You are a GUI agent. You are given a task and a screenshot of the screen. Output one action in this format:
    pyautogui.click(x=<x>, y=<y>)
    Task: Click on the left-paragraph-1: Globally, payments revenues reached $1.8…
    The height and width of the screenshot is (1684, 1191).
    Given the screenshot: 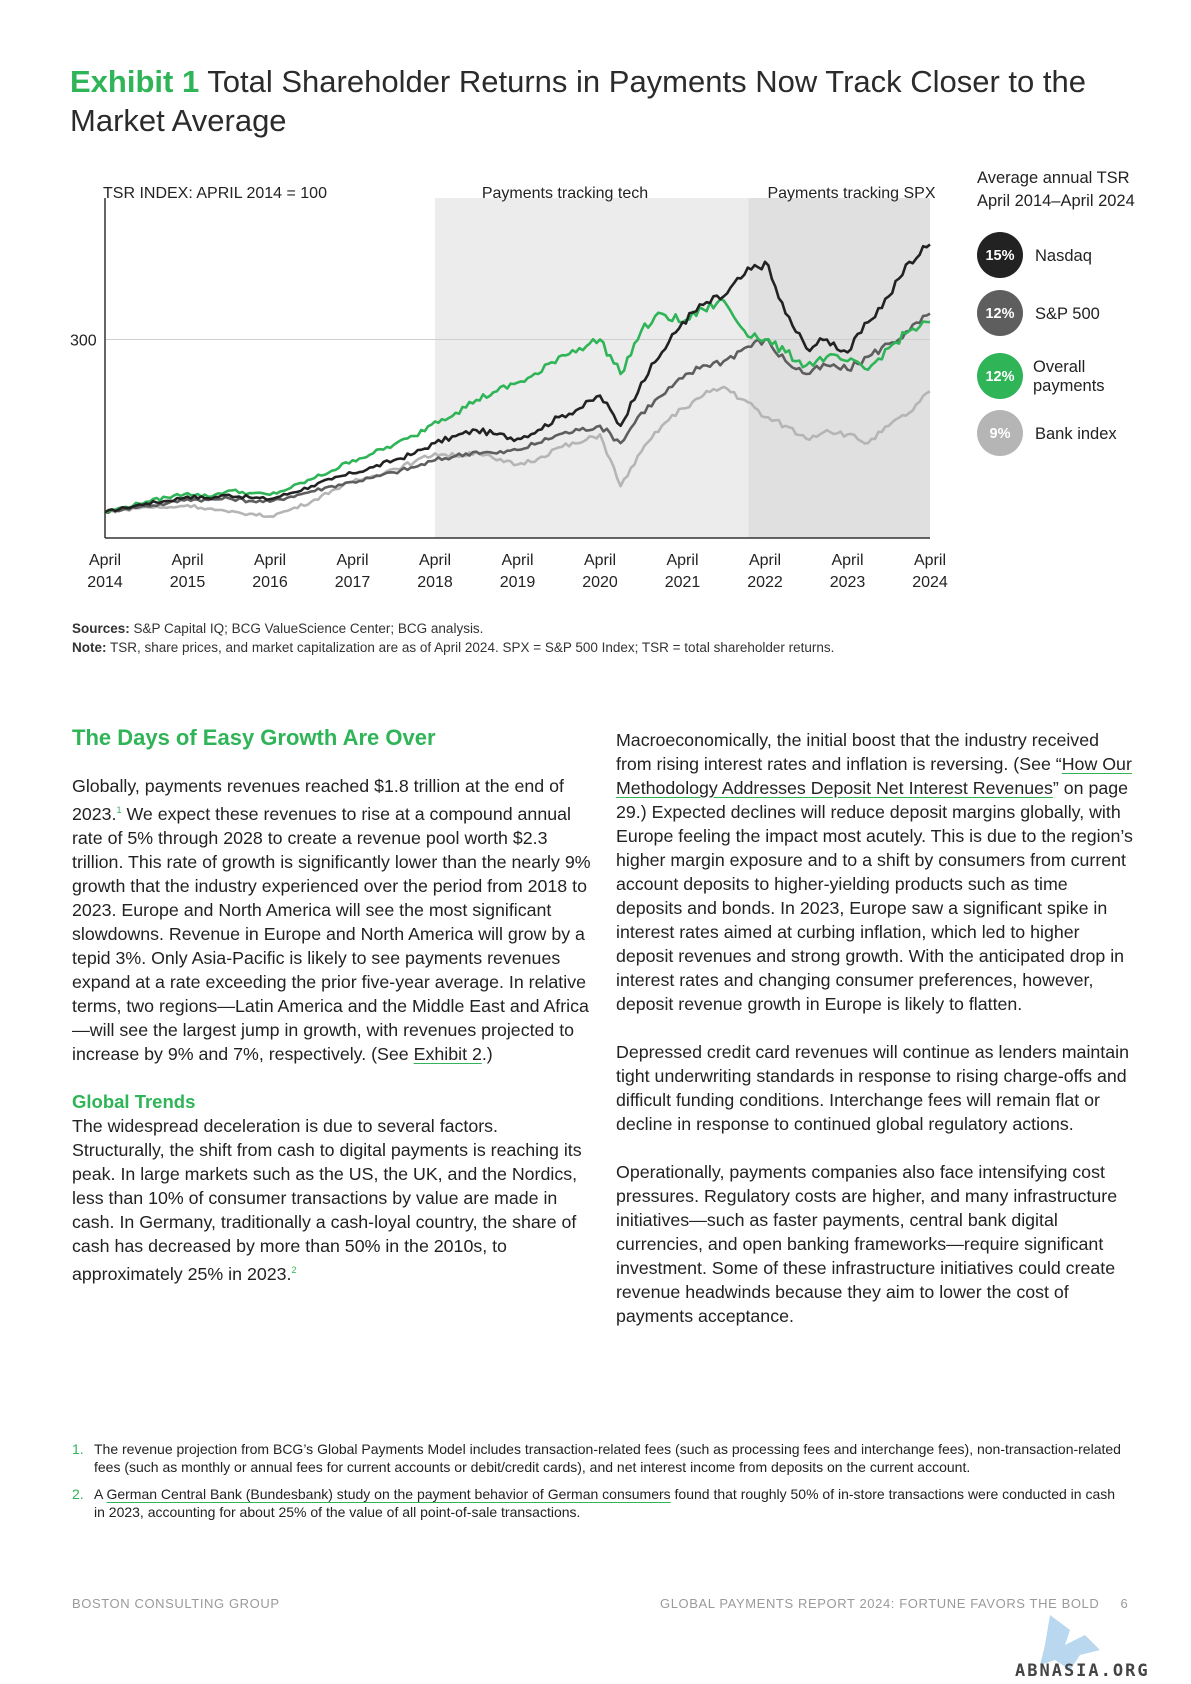 What is the action you would take?
    pyautogui.click(x=332, y=920)
    